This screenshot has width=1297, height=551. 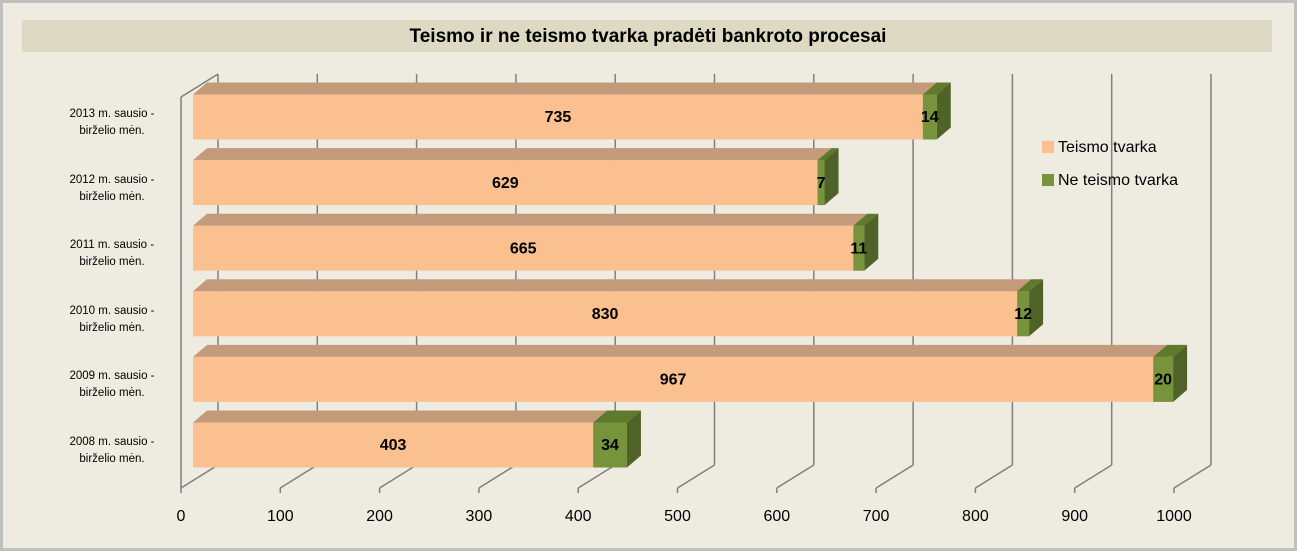 I want to click on data-label: 7, so click(x=821, y=183).